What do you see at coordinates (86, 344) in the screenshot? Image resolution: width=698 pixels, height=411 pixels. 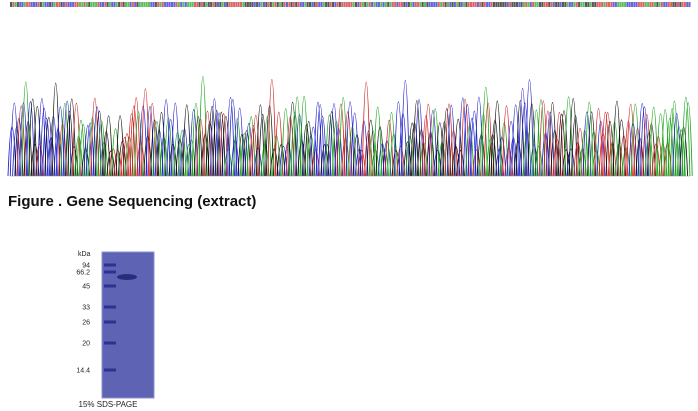 I see `marker-label: 20` at bounding box center [86, 344].